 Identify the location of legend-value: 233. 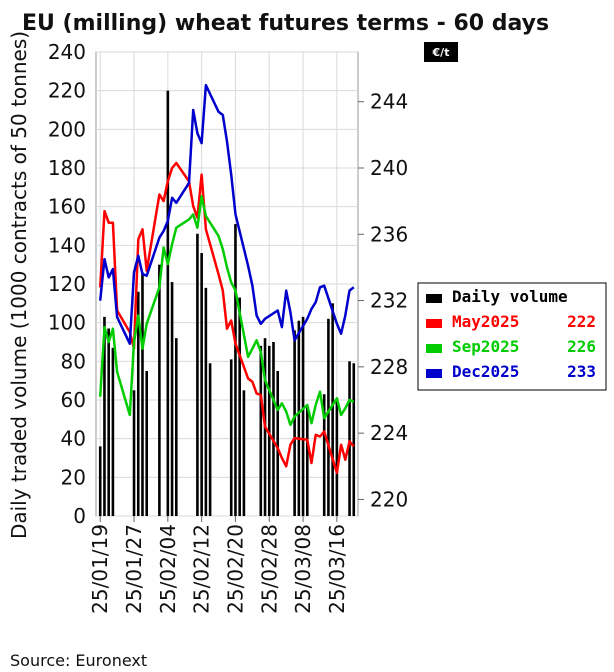
(581, 371).